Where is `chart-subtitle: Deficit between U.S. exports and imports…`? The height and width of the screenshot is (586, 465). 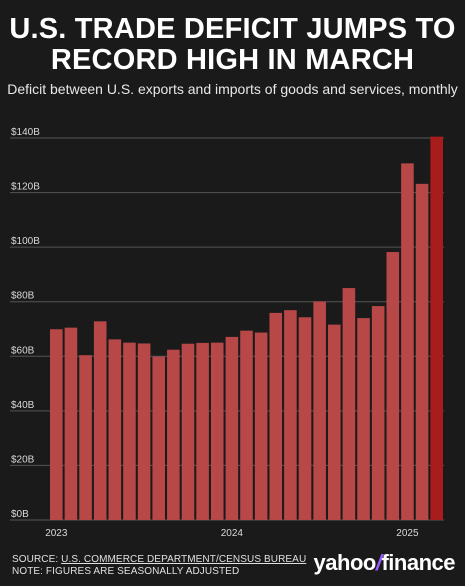 chart-subtitle: Deficit between U.S. exports and imports… is located at coordinates (232, 89).